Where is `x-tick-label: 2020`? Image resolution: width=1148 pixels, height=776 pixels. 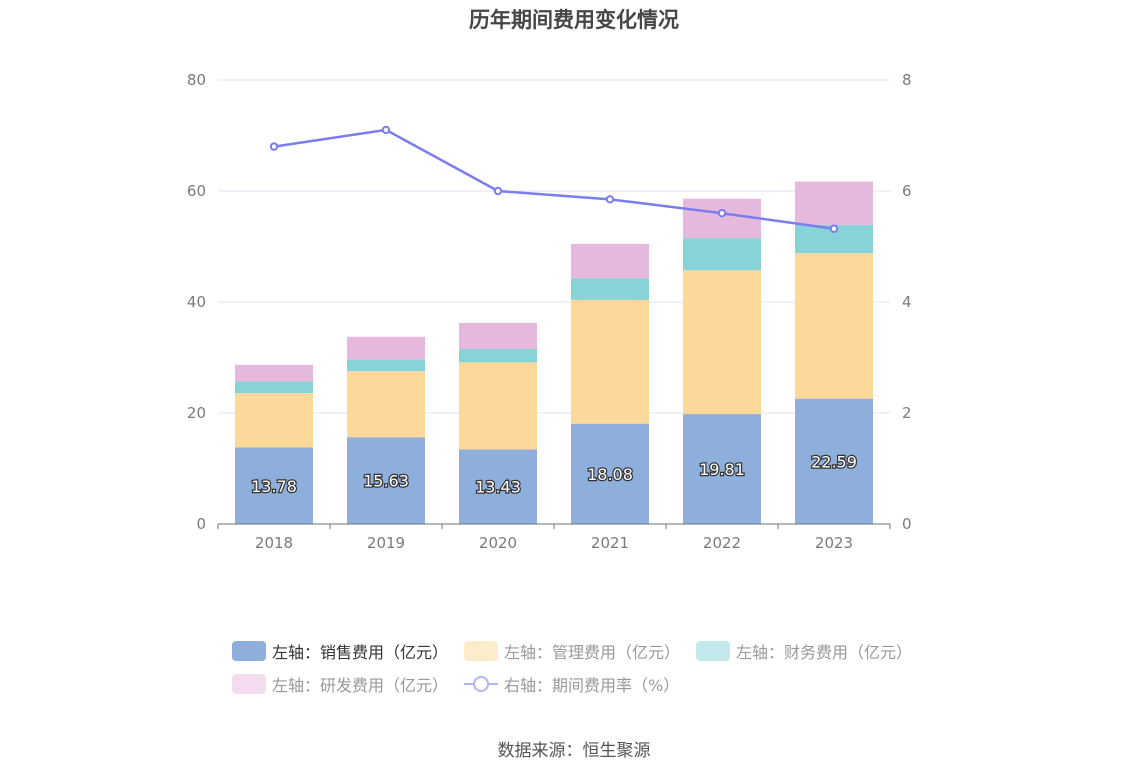
x-tick-label: 2020 is located at coordinates (498, 543).